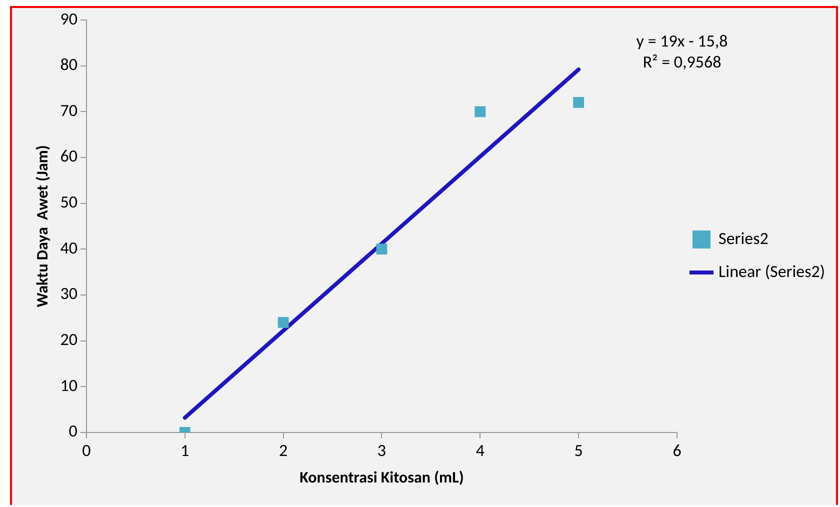 The height and width of the screenshot is (507, 840). What do you see at coordinates (382, 478) in the screenshot?
I see `x-axis-title: Konsentrasi Kitosan (mL)` at bounding box center [382, 478].